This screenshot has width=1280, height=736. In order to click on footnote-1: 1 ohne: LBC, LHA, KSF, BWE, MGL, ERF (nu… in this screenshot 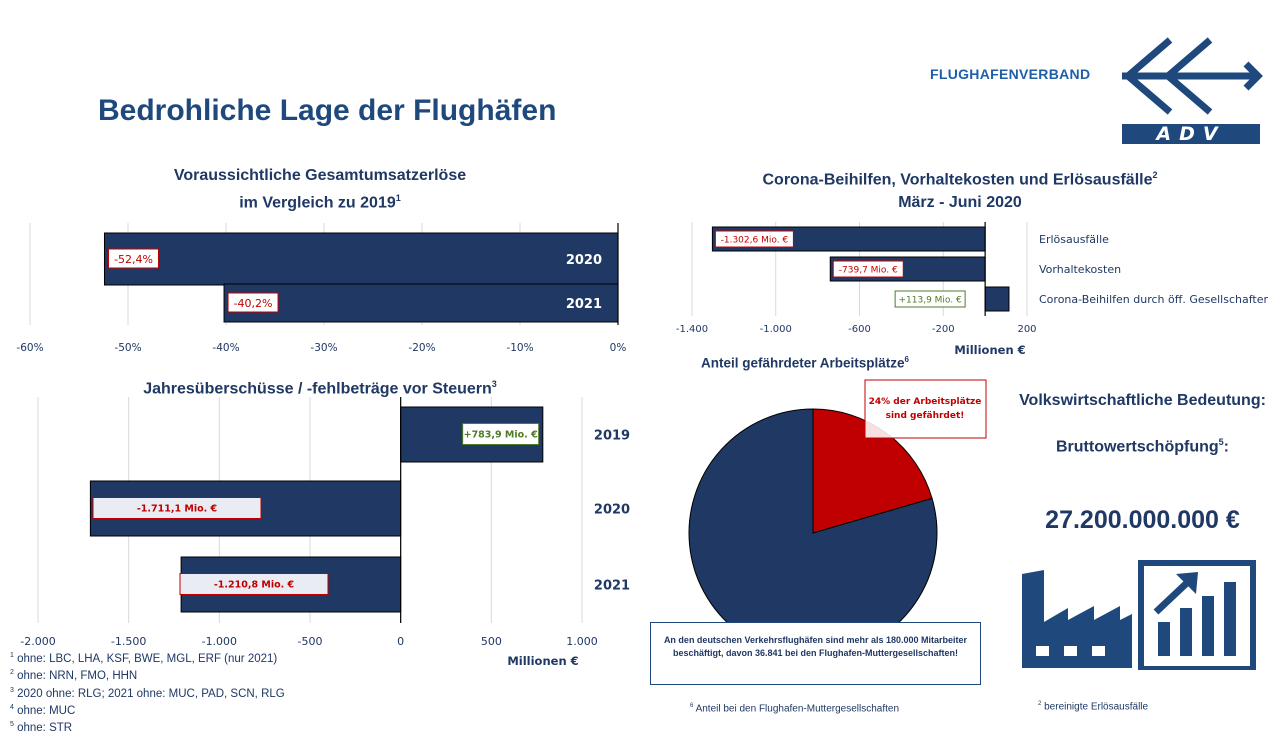, I will do `click(147, 657)`.